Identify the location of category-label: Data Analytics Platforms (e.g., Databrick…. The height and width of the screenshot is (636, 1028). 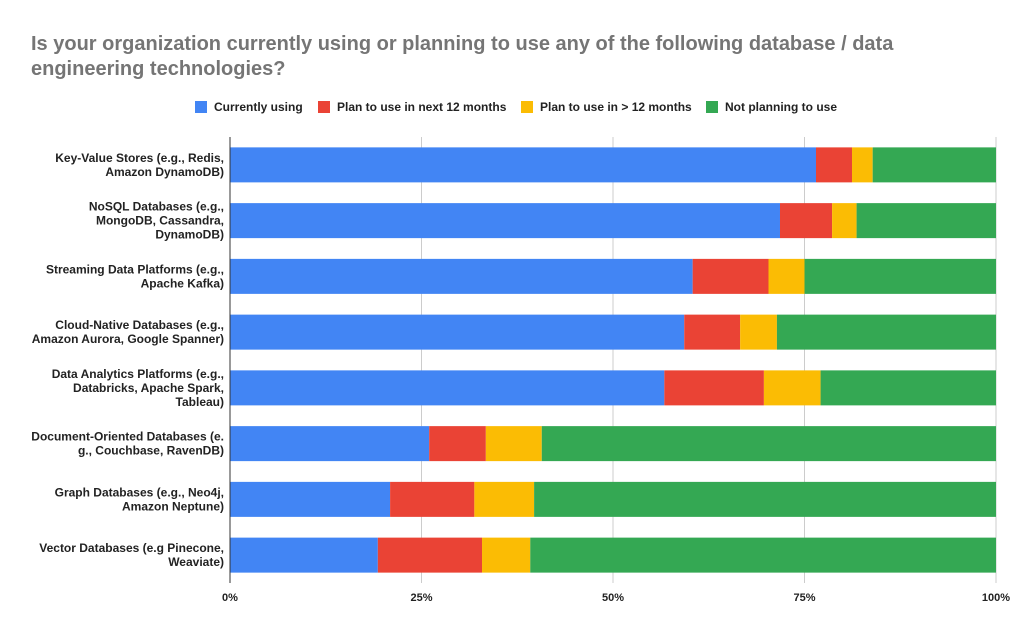
(138, 388).